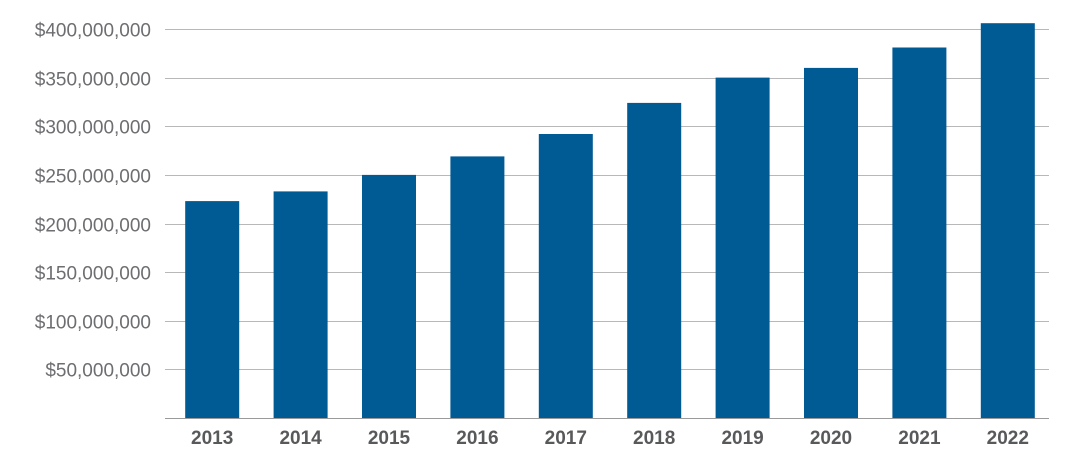 The height and width of the screenshot is (467, 1067). What do you see at coordinates (831, 438) in the screenshot?
I see `x-tick-label: 2020` at bounding box center [831, 438].